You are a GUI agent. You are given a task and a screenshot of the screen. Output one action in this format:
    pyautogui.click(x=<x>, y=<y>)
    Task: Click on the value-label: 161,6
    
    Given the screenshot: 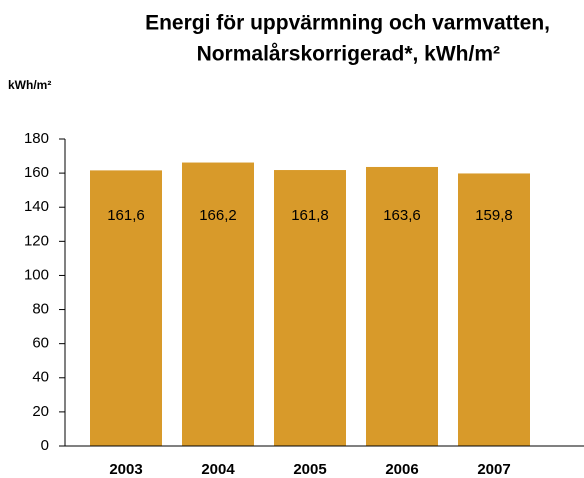 What is the action you would take?
    pyautogui.click(x=126, y=215)
    